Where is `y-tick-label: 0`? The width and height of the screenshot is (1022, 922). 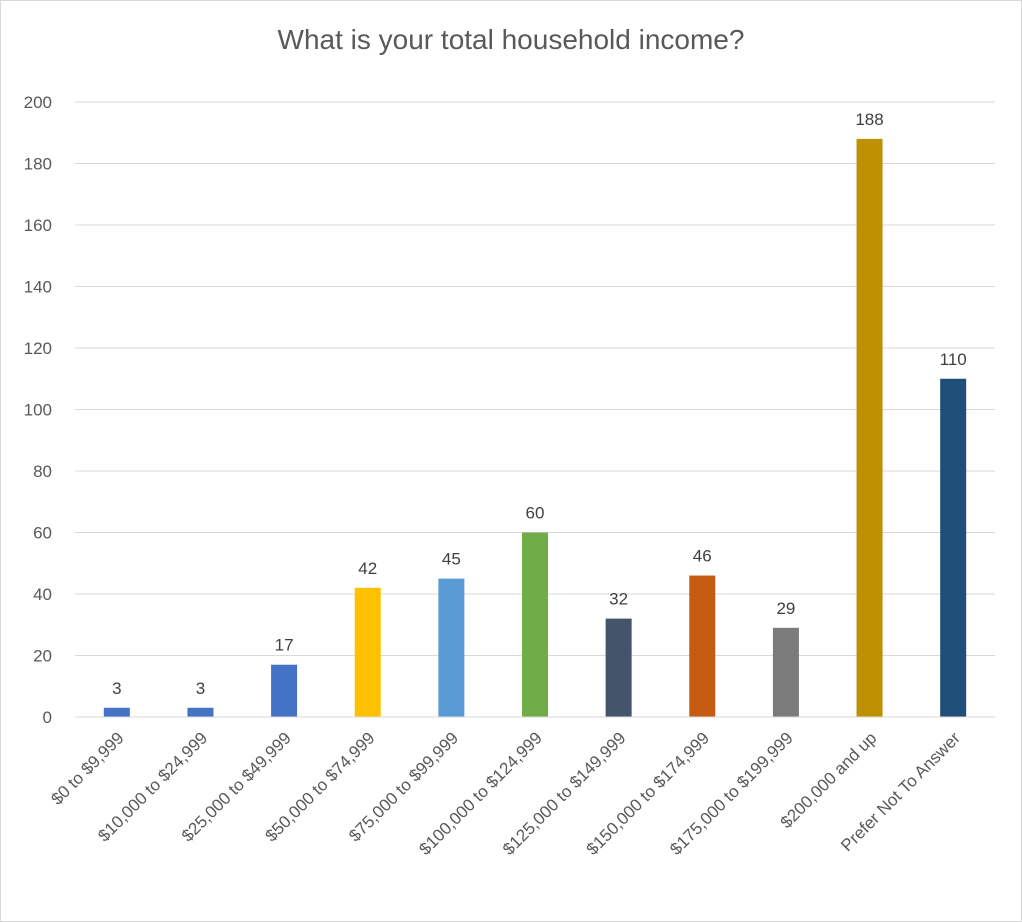 y-tick-label: 0 is located at coordinates (47, 717).